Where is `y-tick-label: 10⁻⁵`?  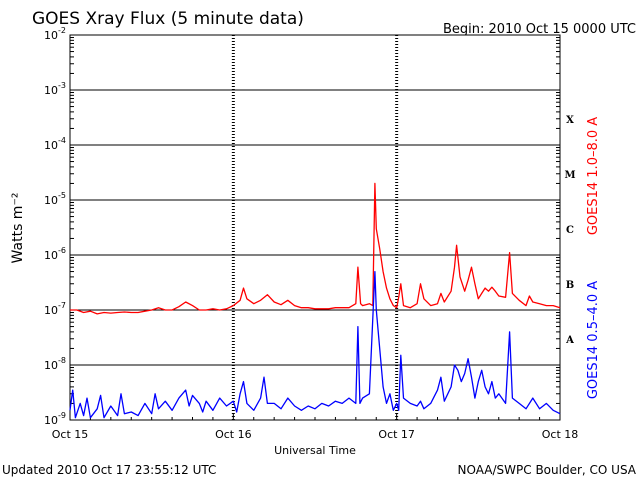 y-tick-label: 10⁻⁵ is located at coordinates (55, 199).